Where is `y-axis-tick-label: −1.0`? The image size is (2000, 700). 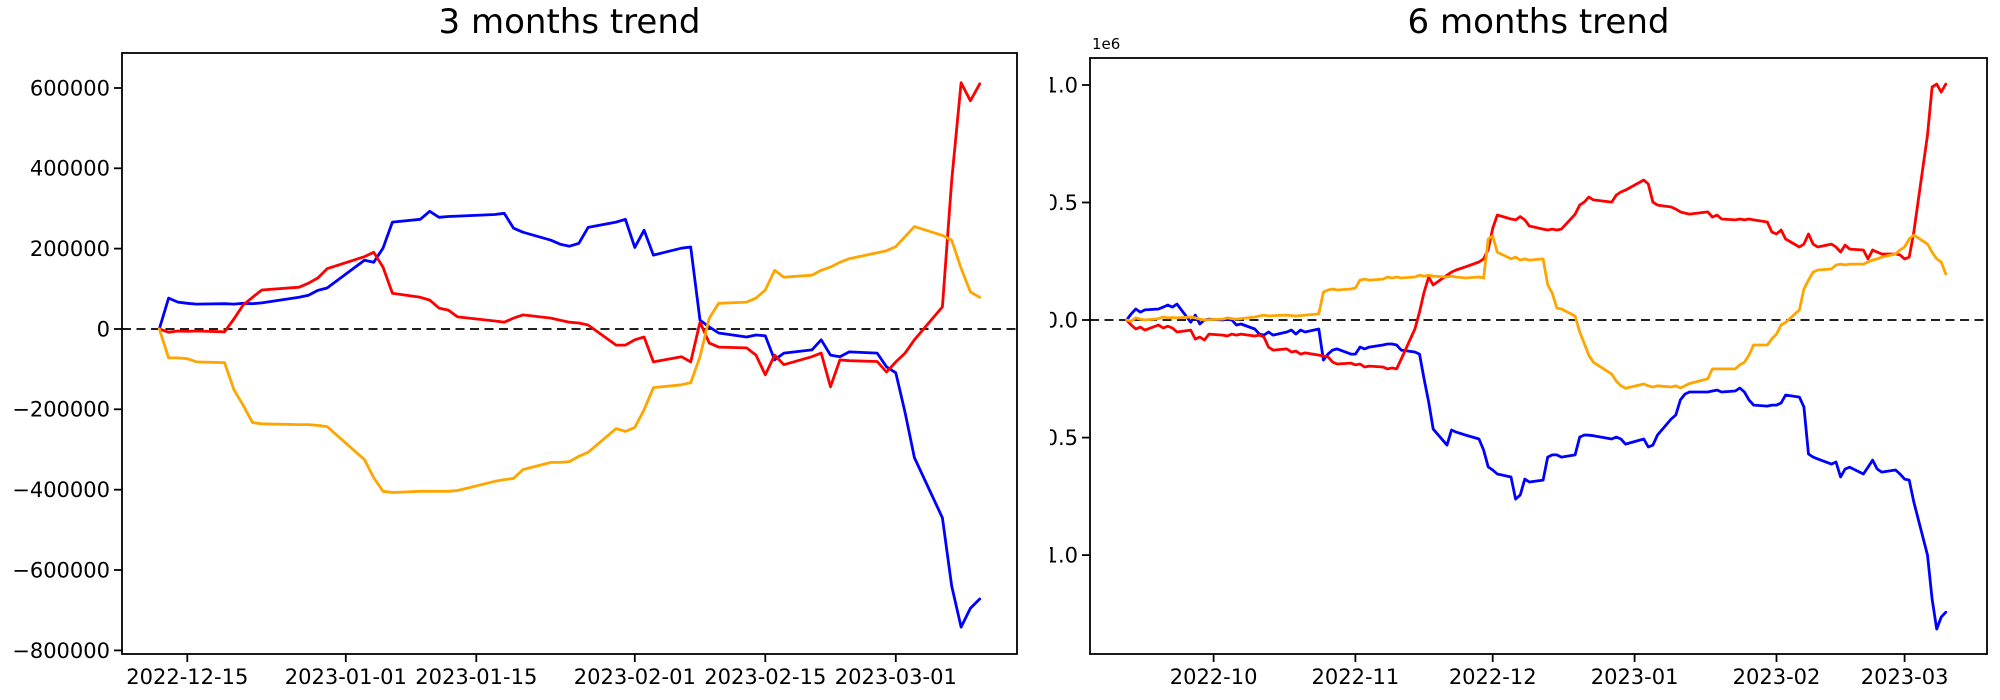 y-axis-tick-label: −1.0 is located at coordinates (1064, 555).